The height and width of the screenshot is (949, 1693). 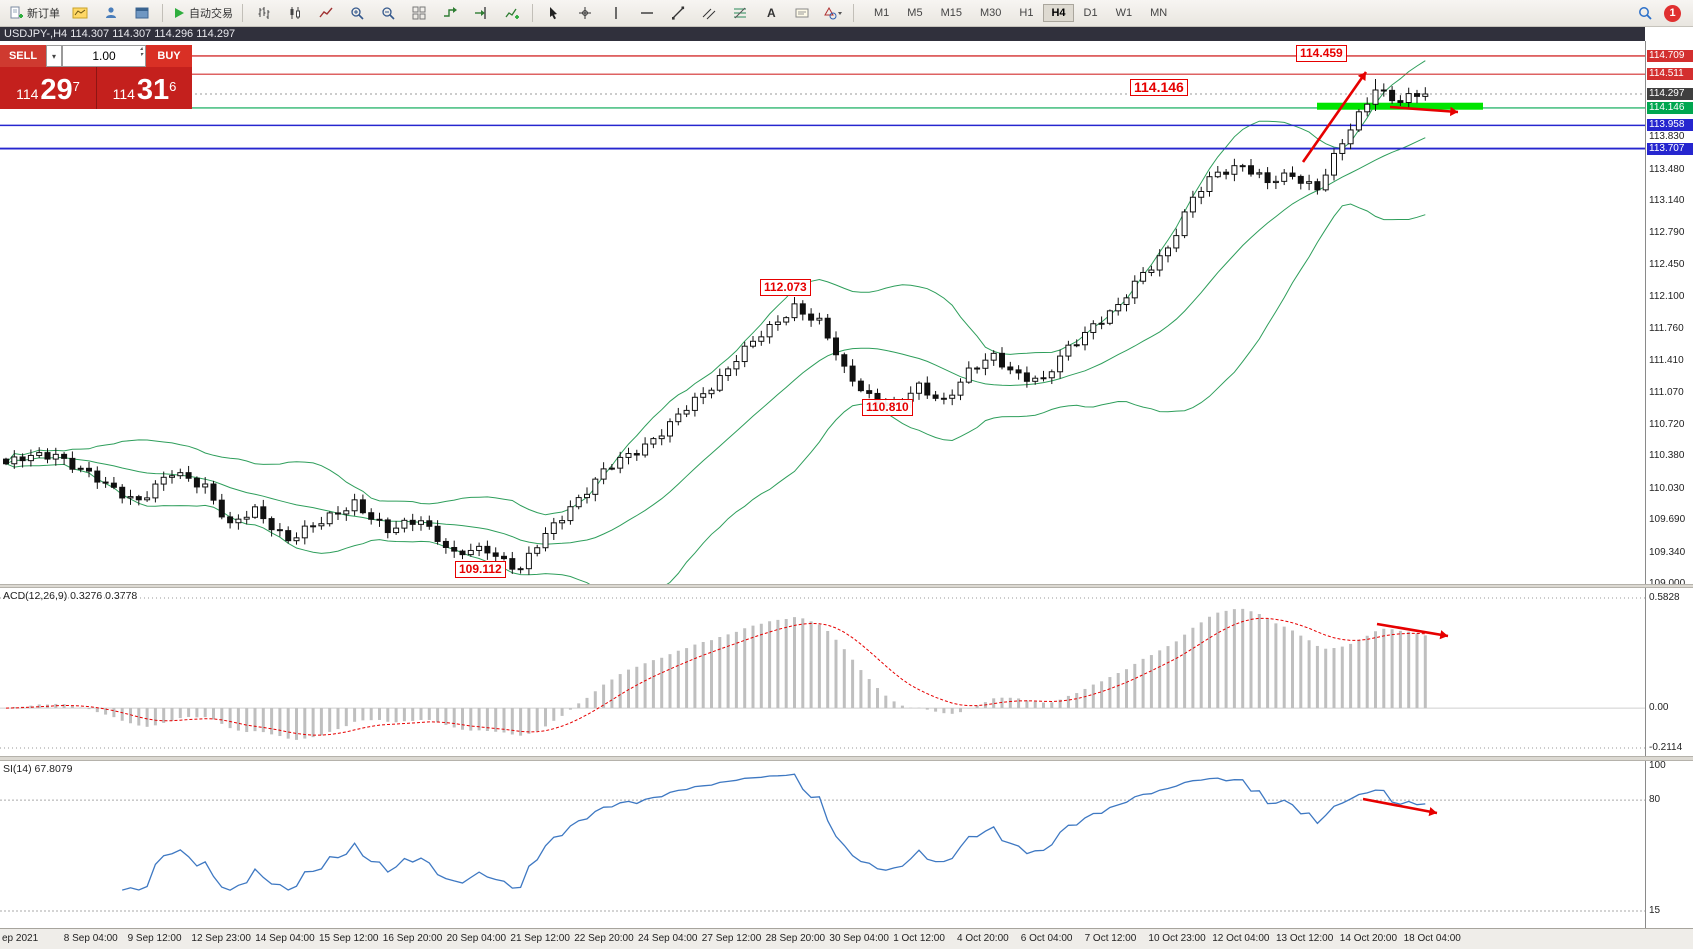 What do you see at coordinates (1655, 910) in the screenshot?
I see `rsi-axis-label: 15` at bounding box center [1655, 910].